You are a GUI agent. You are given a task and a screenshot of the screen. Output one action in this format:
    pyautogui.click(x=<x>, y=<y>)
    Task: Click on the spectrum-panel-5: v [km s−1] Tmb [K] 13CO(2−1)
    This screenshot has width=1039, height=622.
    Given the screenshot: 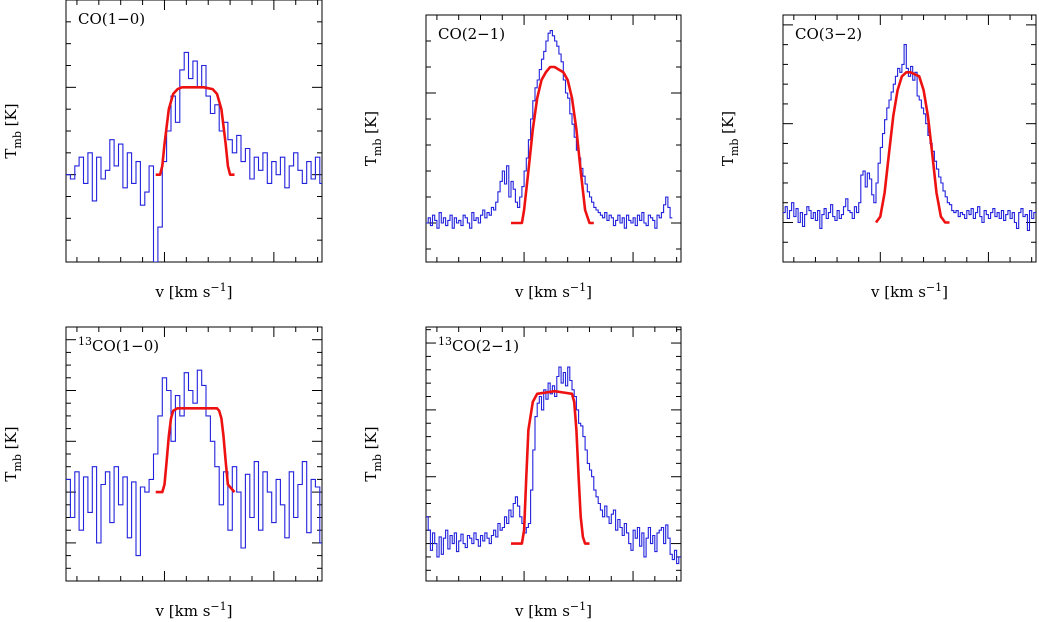 What is the action you would take?
    pyautogui.click(x=522, y=473)
    